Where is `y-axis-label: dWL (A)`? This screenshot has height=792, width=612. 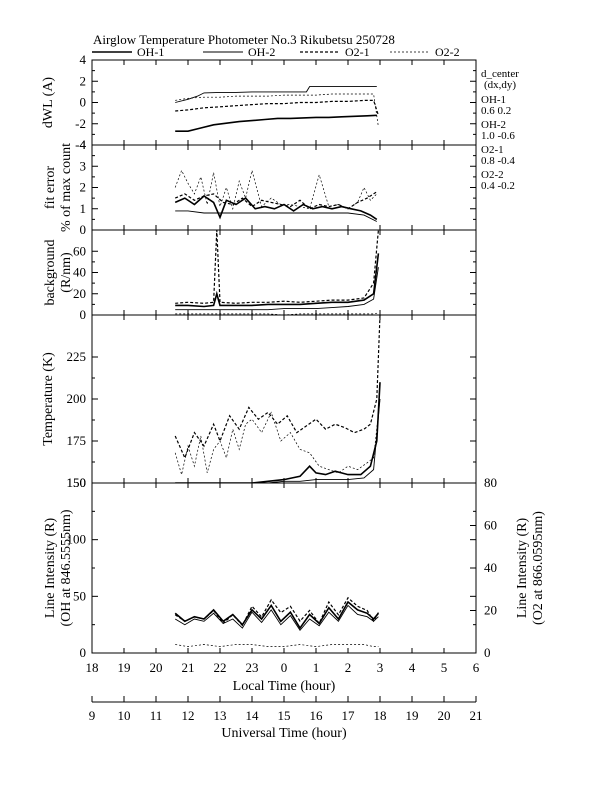 y-axis-label: dWL (A) is located at coordinates (48, 103).